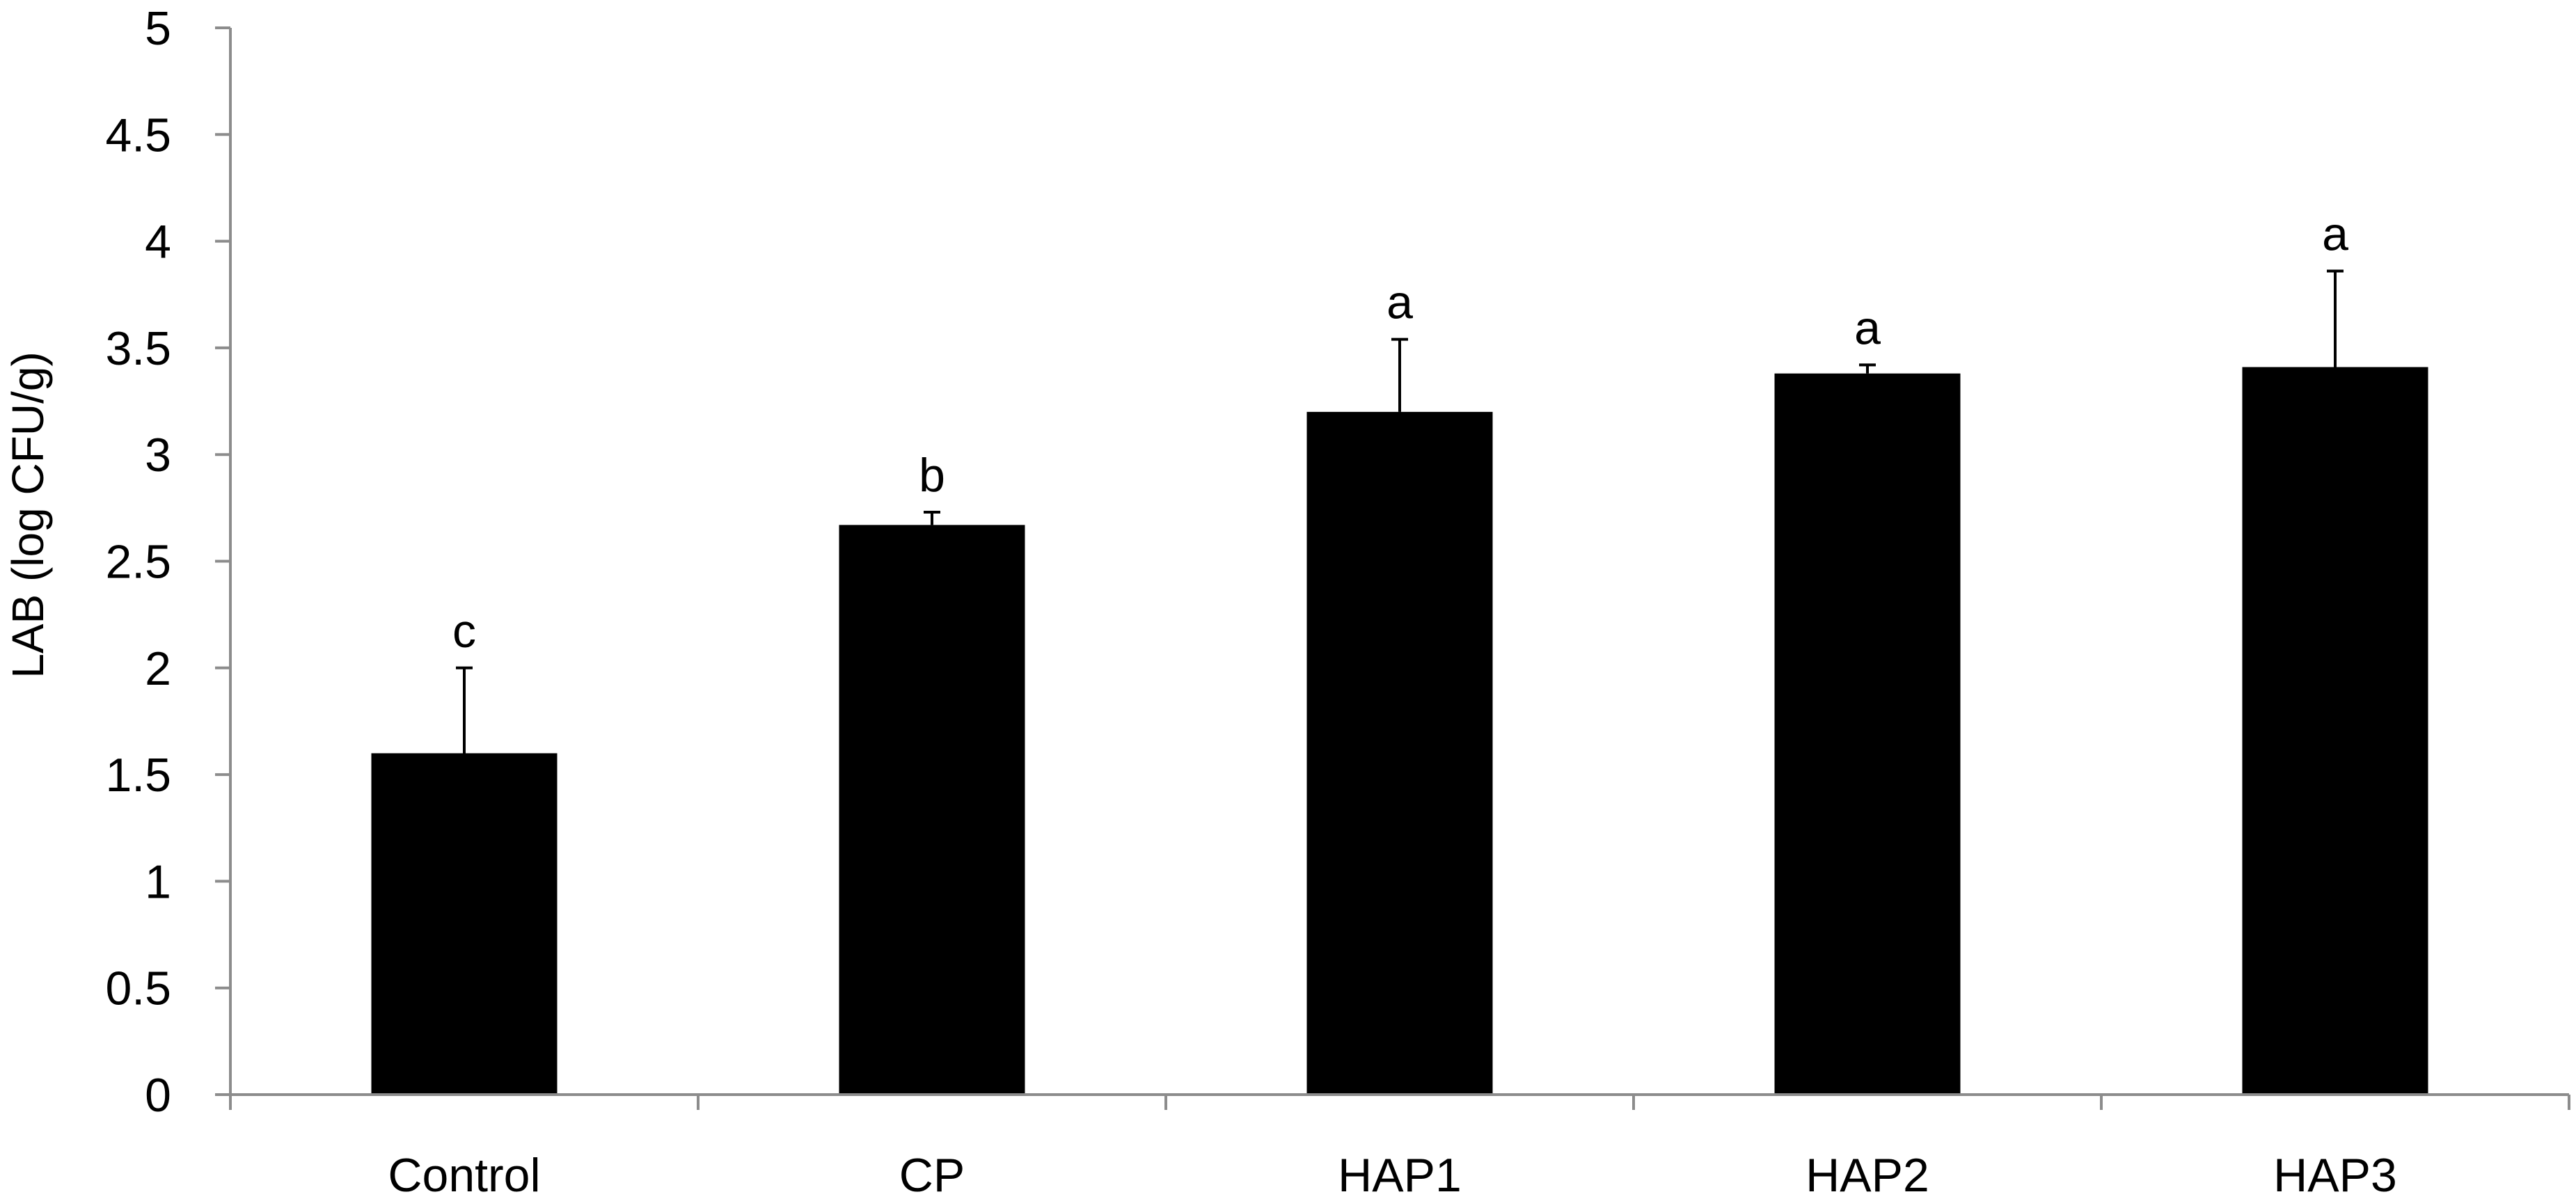 This screenshot has width=2576, height=1199. What do you see at coordinates (138, 348) in the screenshot?
I see `y-tick-label: 3.5` at bounding box center [138, 348].